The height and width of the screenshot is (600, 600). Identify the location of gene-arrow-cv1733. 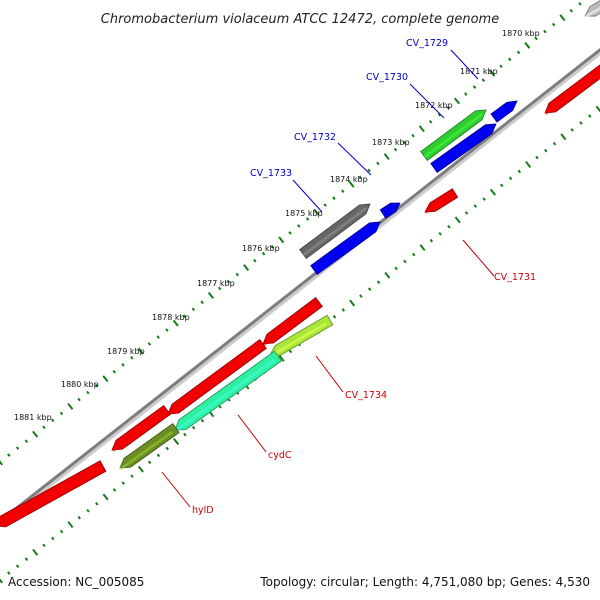
(335, 231).